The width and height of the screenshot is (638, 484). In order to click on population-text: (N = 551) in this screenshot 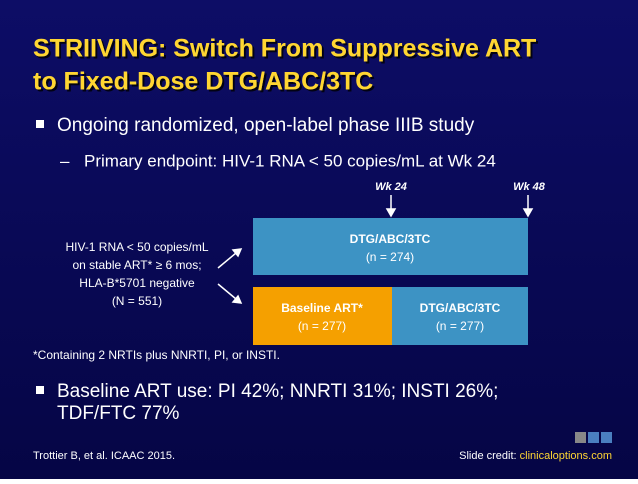, I will do `click(137, 301)`.